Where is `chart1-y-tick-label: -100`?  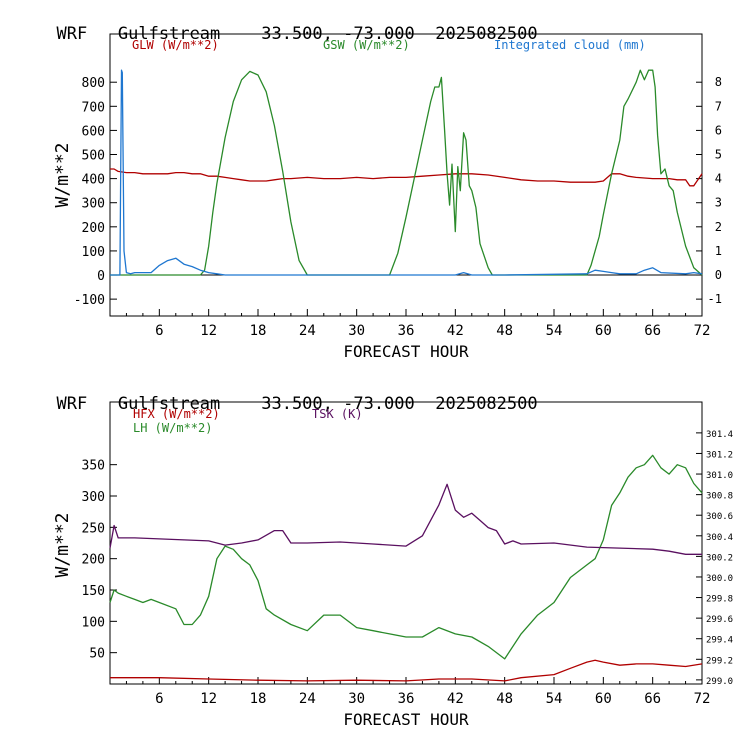 chart1-y-tick-label: -100 is located at coordinates (89, 300).